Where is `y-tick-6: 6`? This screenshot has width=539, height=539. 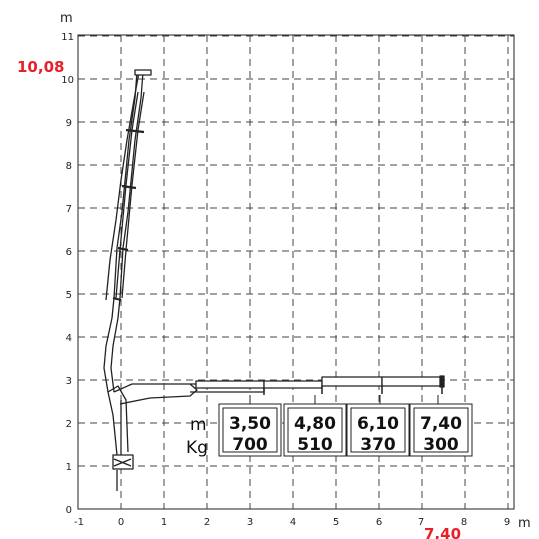
y-tick-6: 6 is located at coordinates (69, 252).